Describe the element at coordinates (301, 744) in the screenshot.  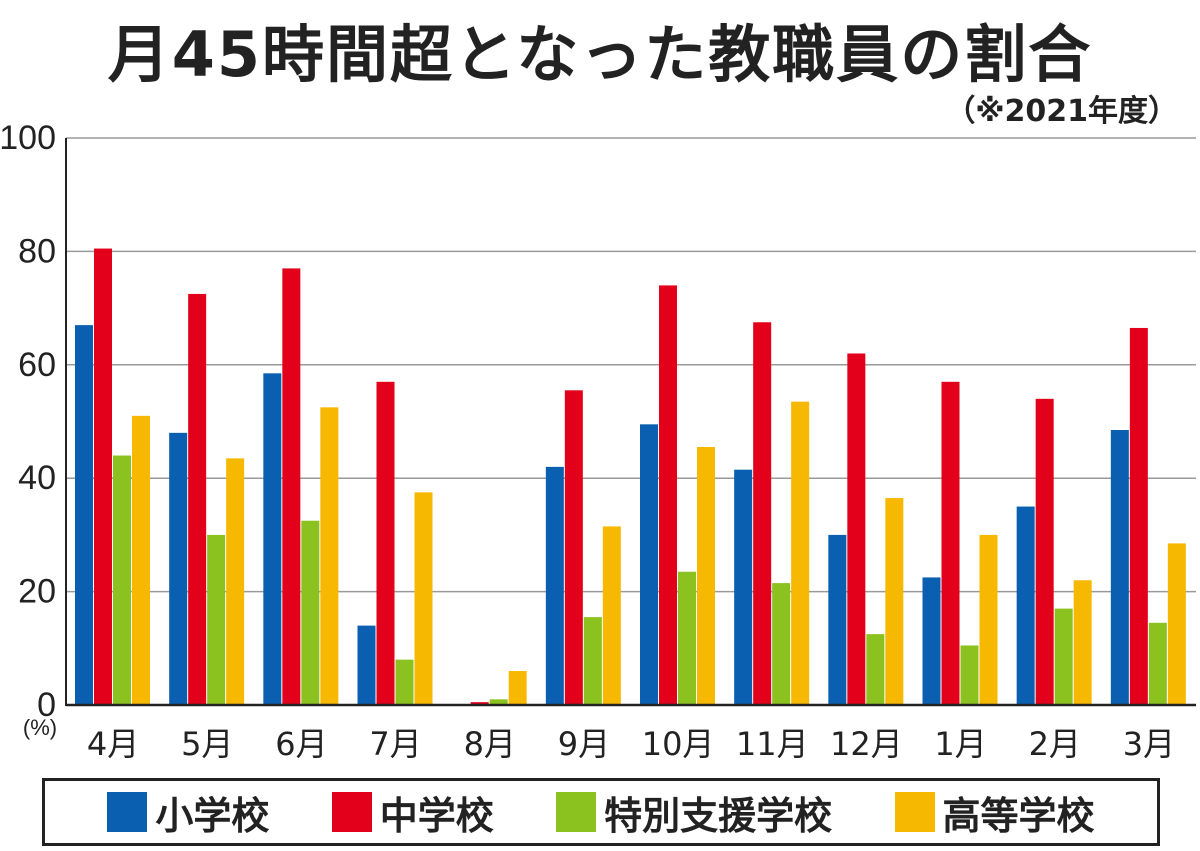
I see `x-tick-label-3: 6月` at that location.